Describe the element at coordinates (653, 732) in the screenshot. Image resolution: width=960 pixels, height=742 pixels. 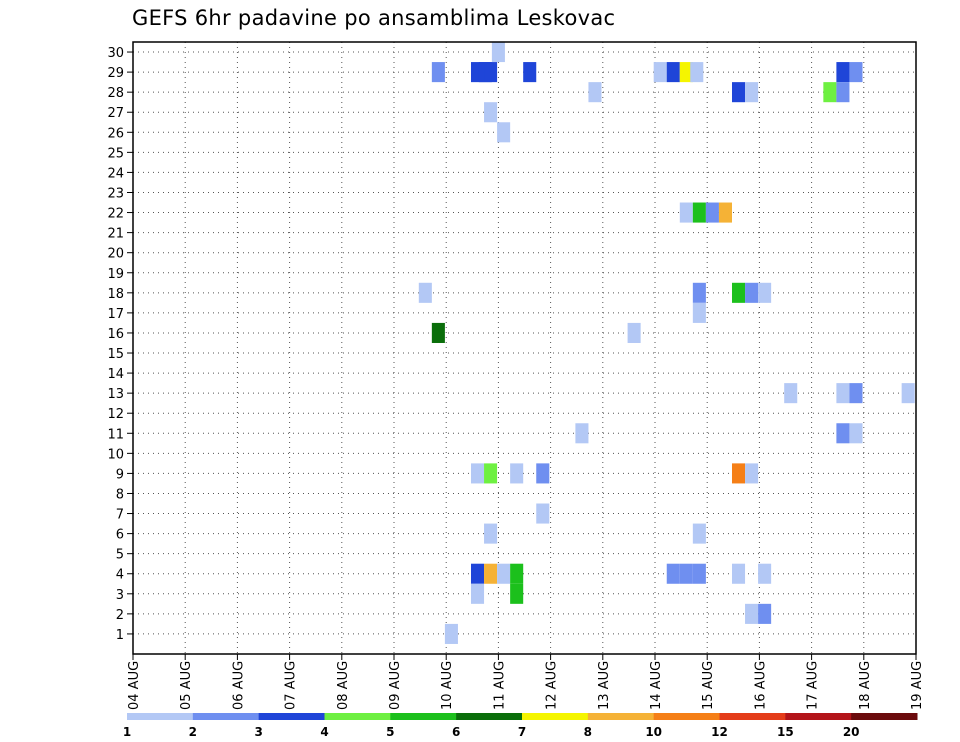
I see `colorbar-label: 10` at that location.